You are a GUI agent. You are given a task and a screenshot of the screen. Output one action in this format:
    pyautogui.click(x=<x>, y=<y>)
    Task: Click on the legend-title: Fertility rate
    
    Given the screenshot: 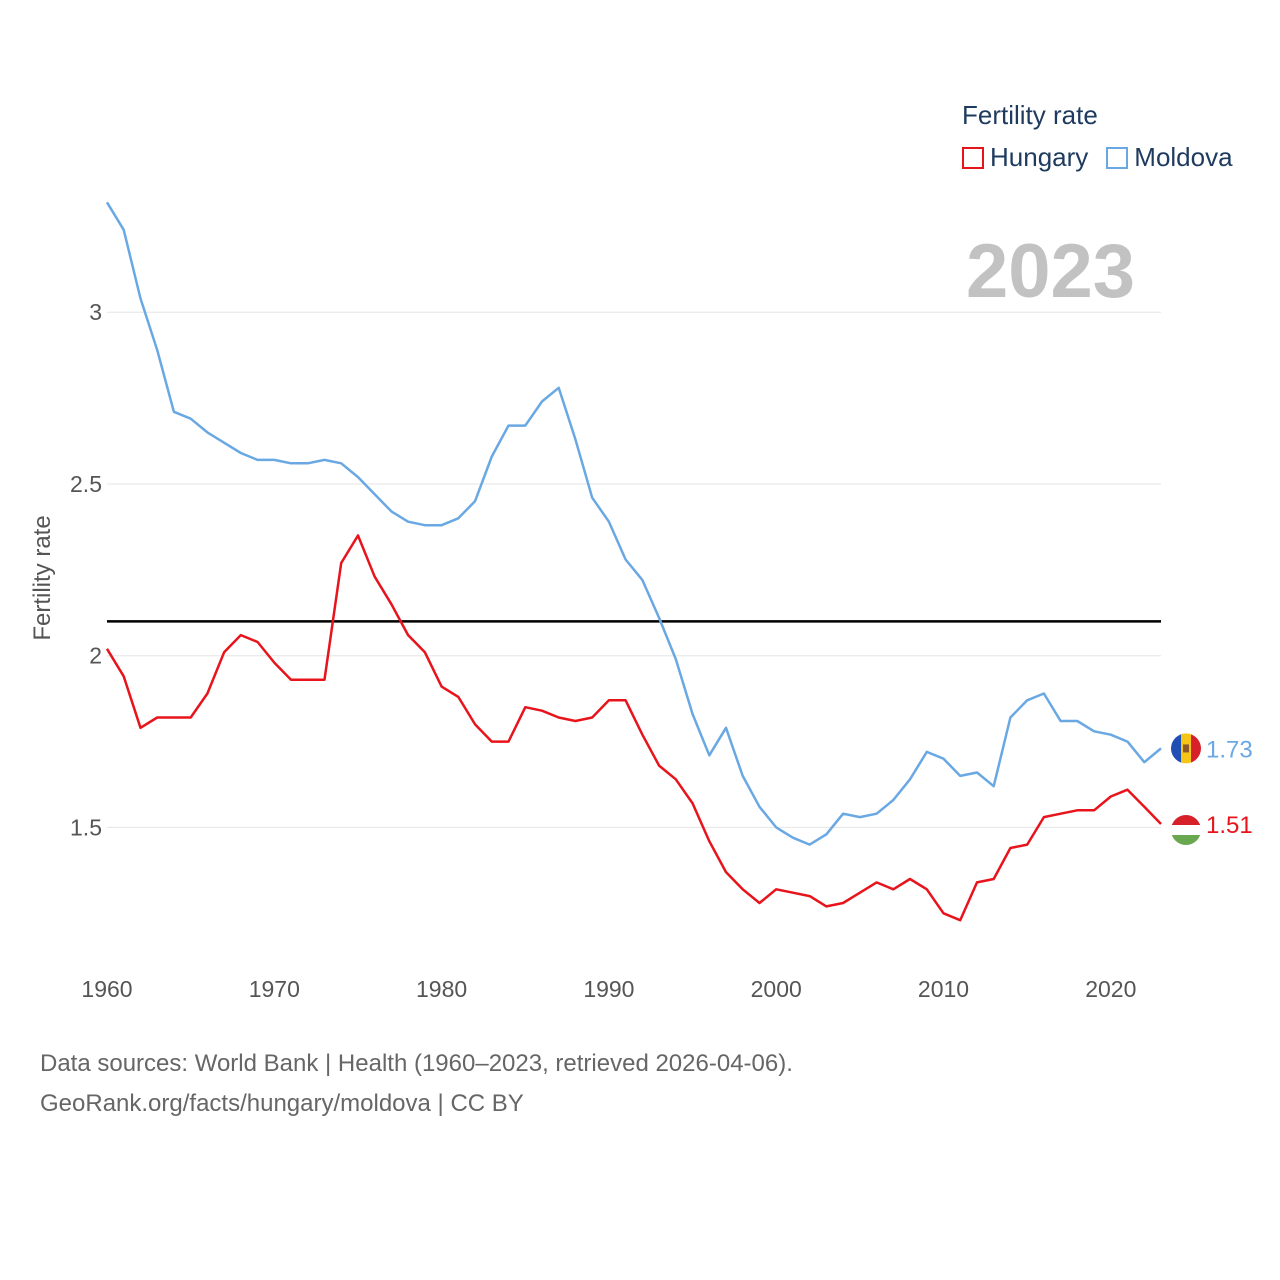 What is the action you would take?
    pyautogui.click(x=1030, y=115)
    